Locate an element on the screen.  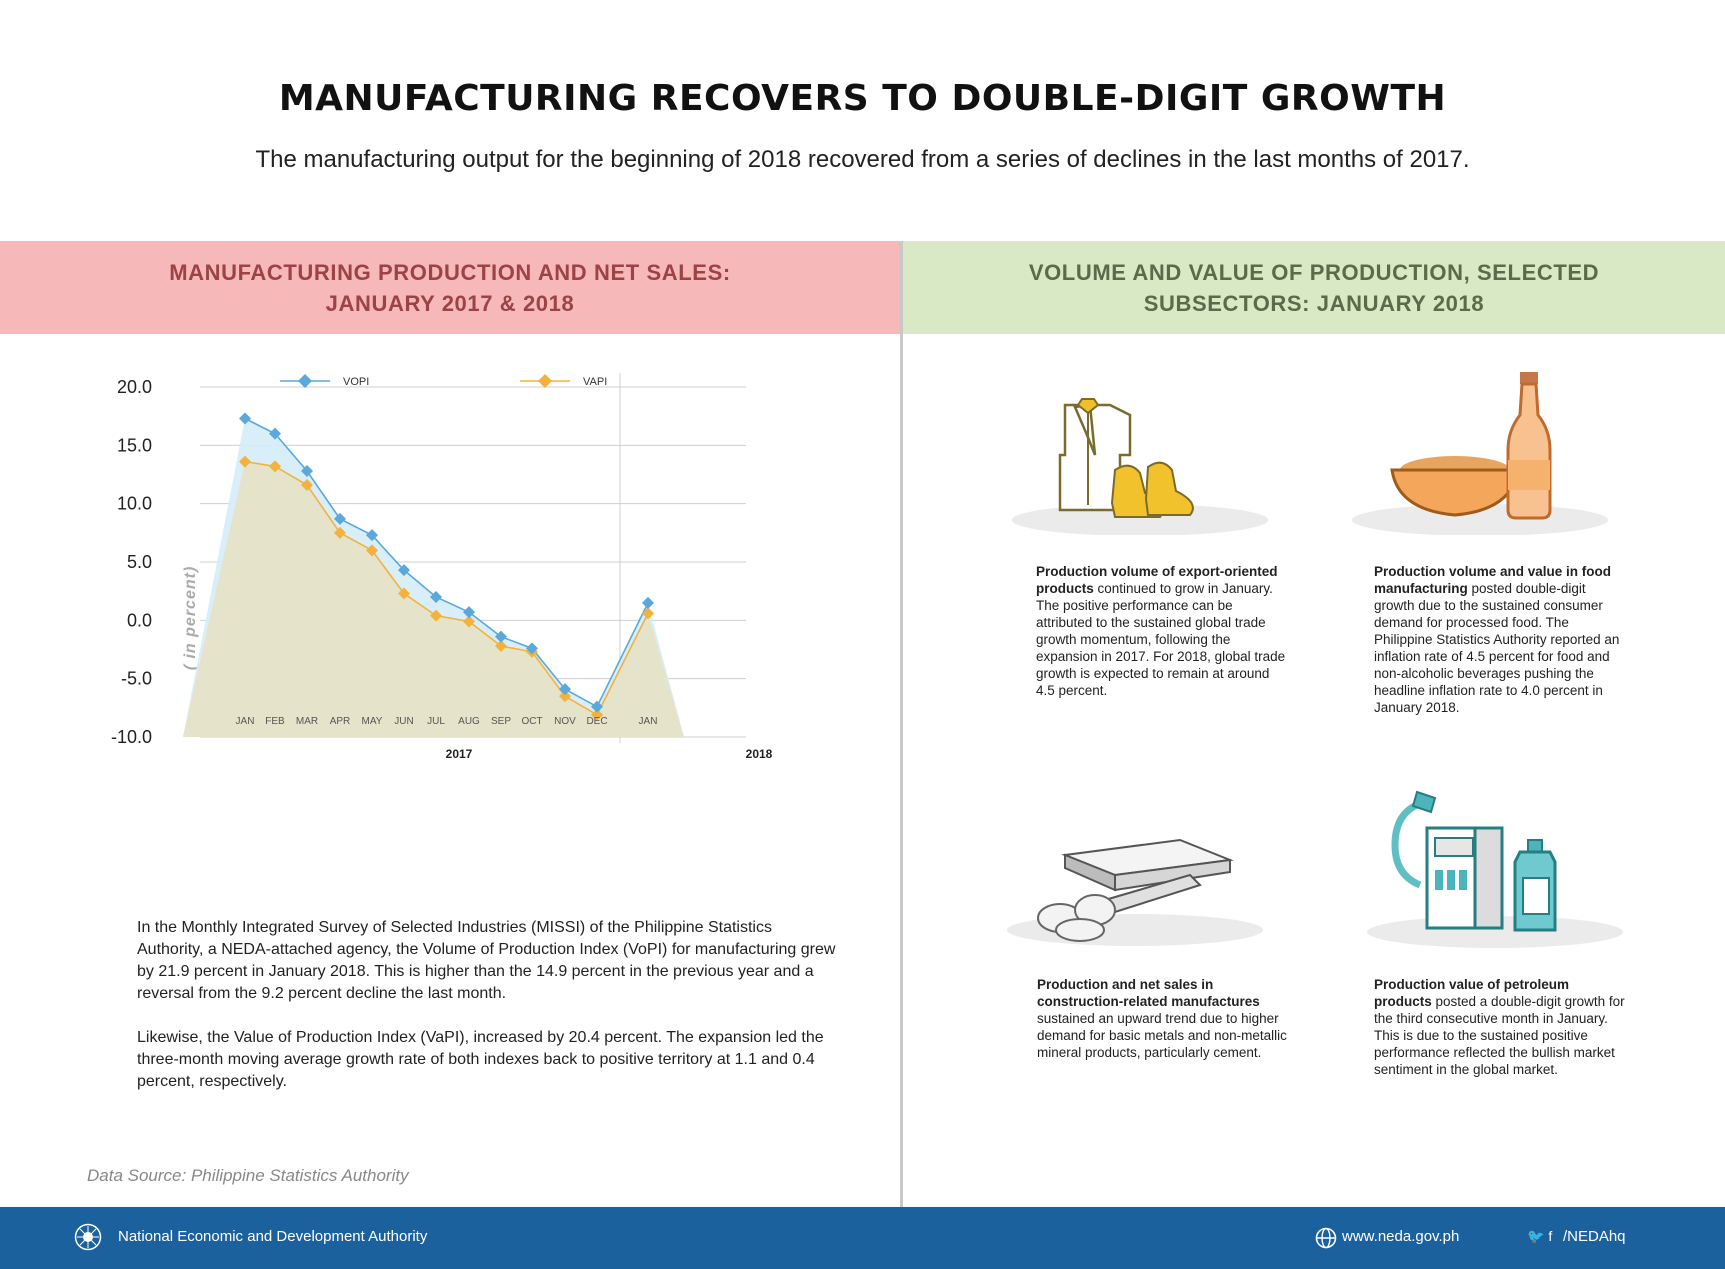
chart-y-ticks: 20.0 15.0 10.0 5.0 0.0 -5.0 -10.0 is located at coordinates (131, 562).